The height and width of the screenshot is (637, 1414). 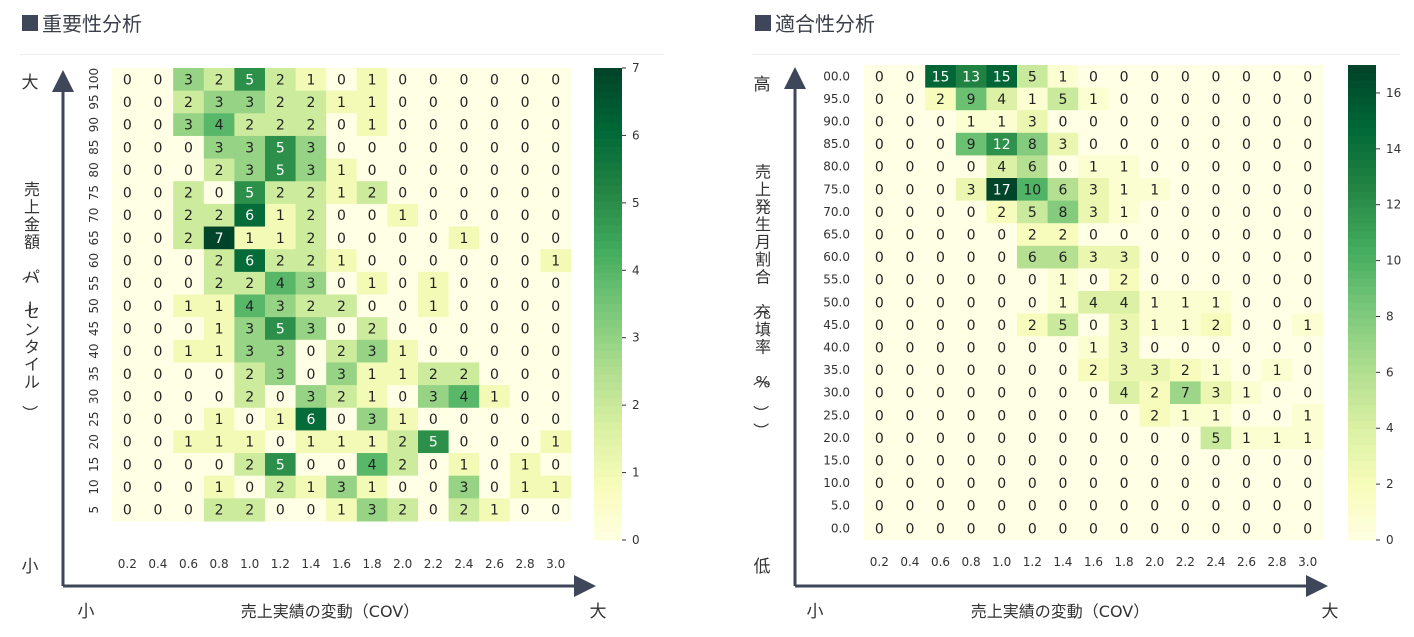 I want to click on y-tick-label: 5.0, so click(x=840, y=506).